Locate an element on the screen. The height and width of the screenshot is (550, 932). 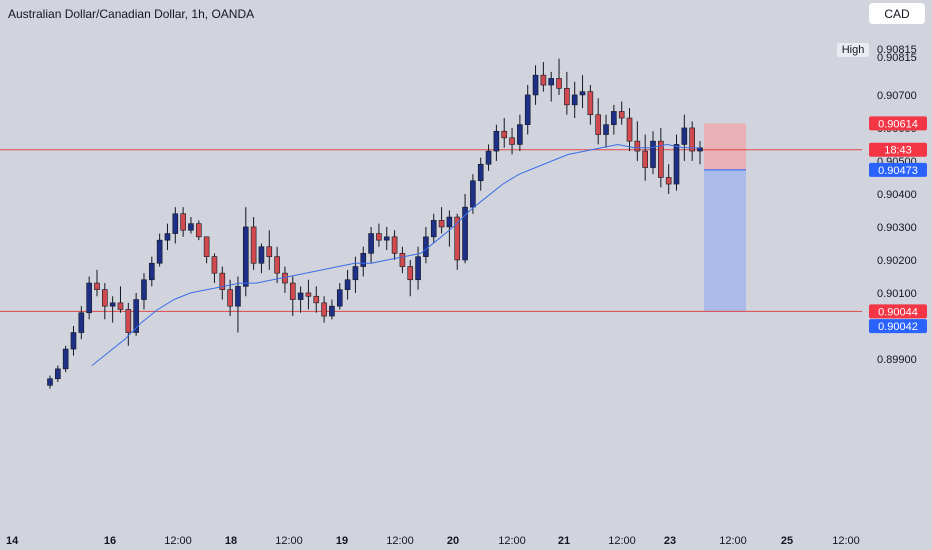
price-tick-label: 0.90815 is located at coordinates (897, 58).